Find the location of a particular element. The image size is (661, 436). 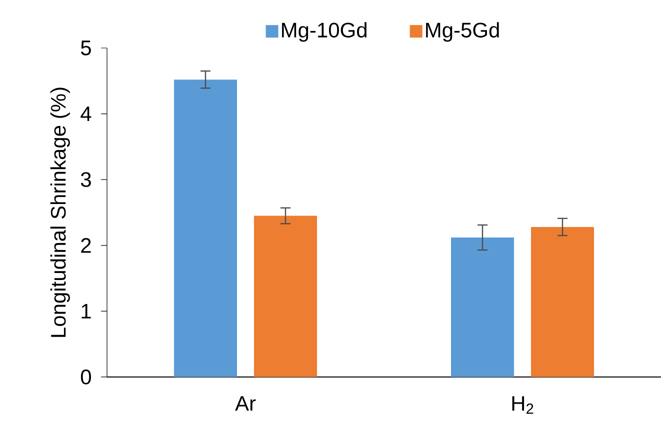

y-tick-label: 3 is located at coordinates (85, 180).